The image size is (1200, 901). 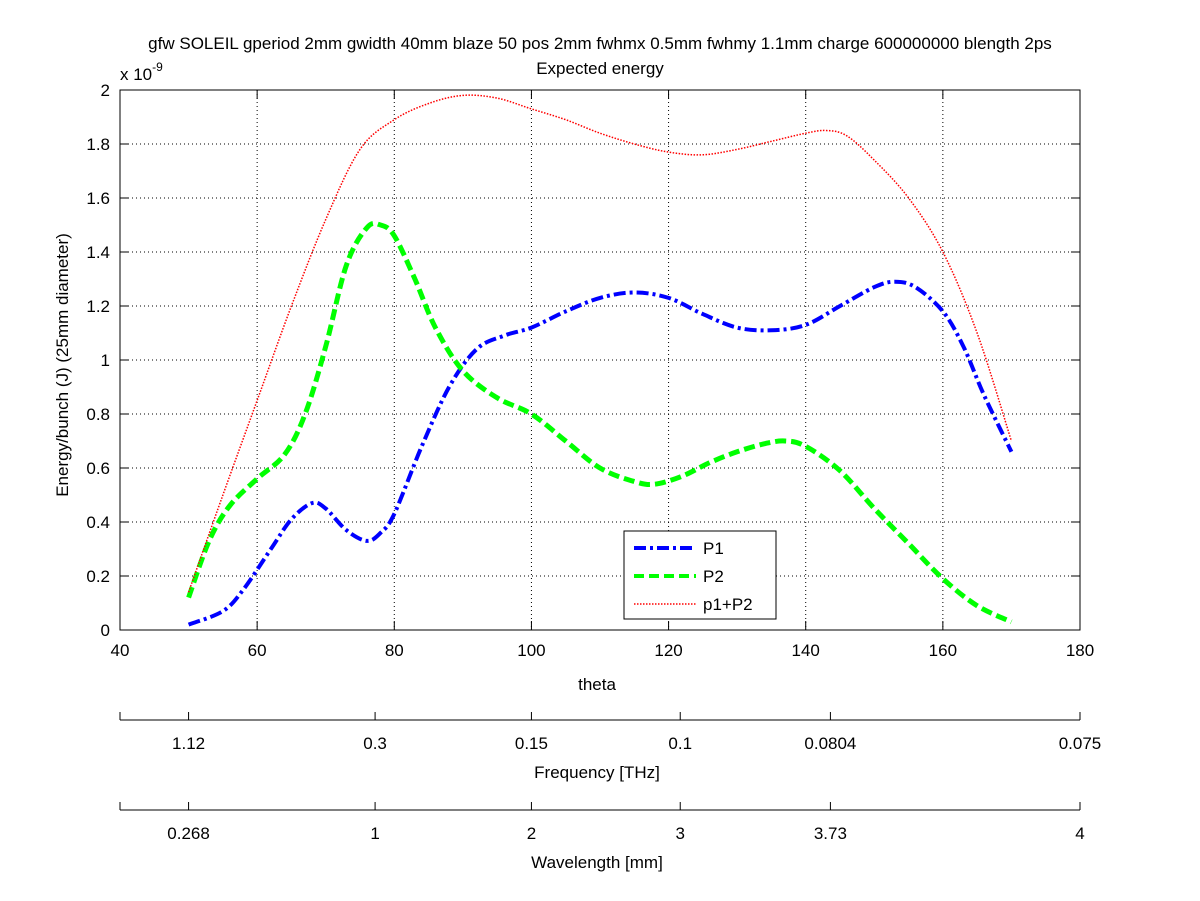 I want to click on wavelength-axis-tick-label: 1, so click(x=374, y=833).